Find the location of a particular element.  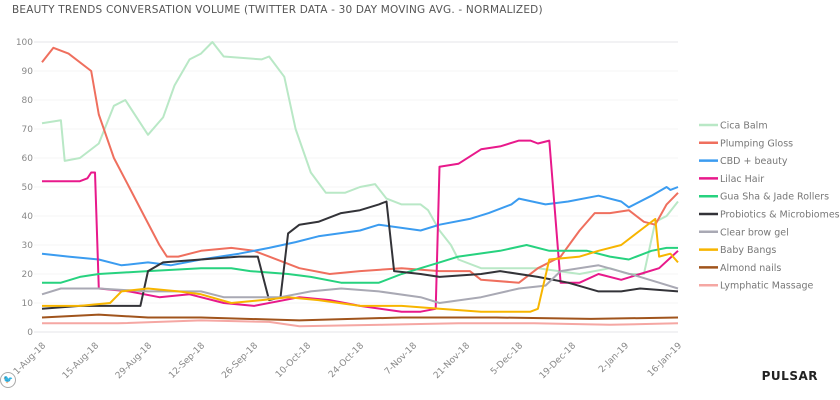

y-tick-label: 80 is located at coordinates (28, 101).